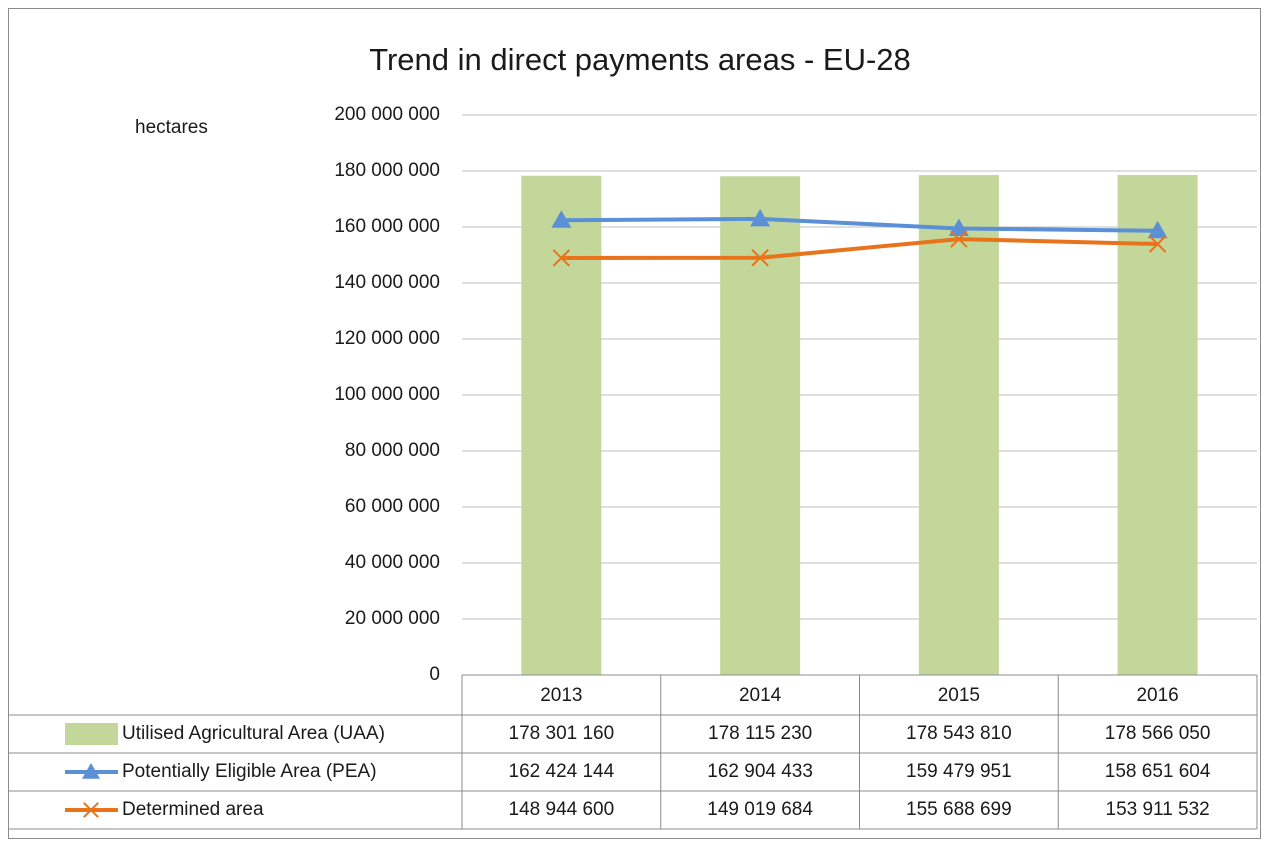 The height and width of the screenshot is (844, 1267). What do you see at coordinates (959, 733) in the screenshot?
I see `table-value: 178 543 810` at bounding box center [959, 733].